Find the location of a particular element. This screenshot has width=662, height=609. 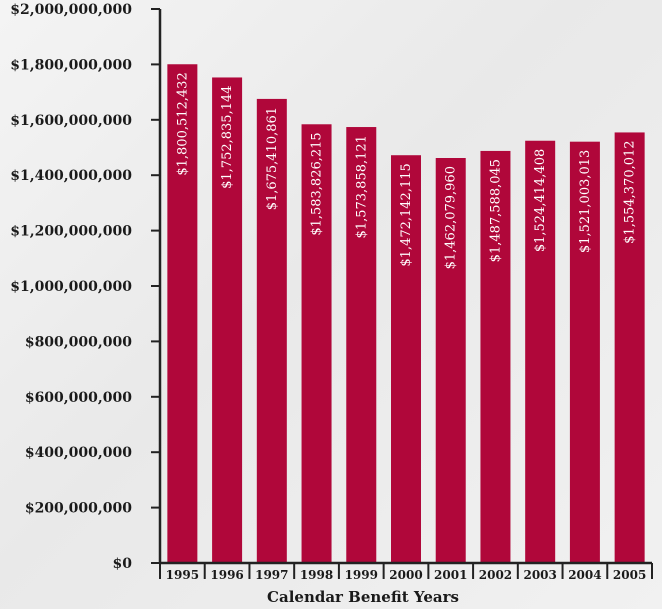

y-tick-label: $1,400,000,000 is located at coordinates (71, 176).